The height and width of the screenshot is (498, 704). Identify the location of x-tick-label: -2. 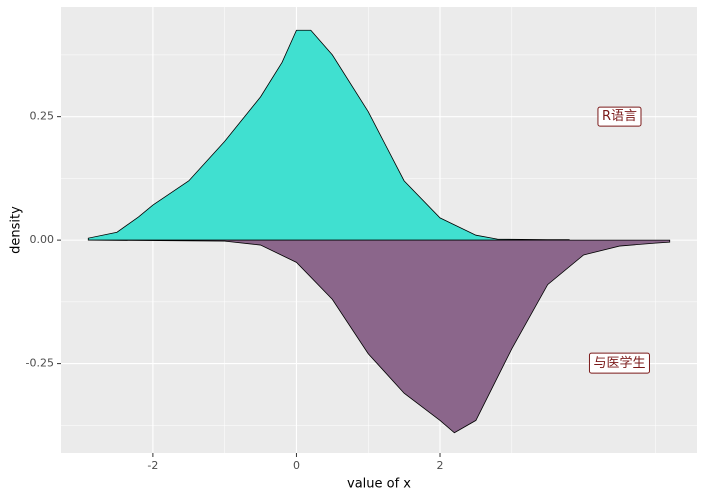
(152, 465).